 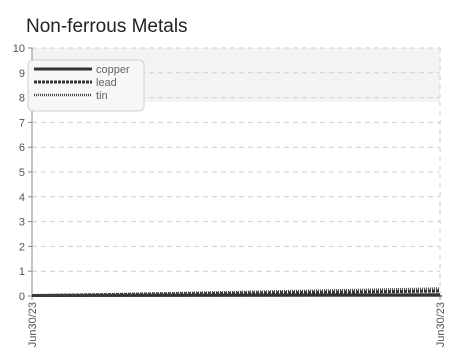 I want to click on y-tick-label: 3, so click(x=22, y=223).